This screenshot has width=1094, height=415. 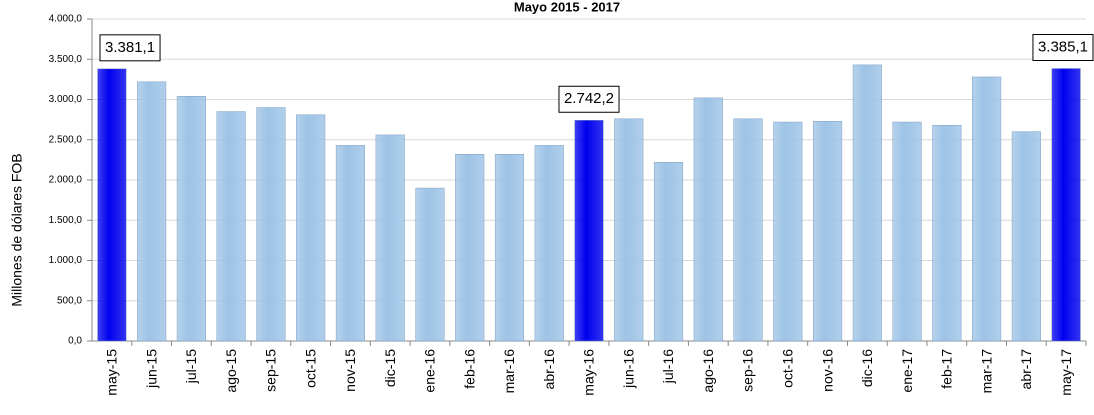 What do you see at coordinates (310, 368) in the screenshot?
I see `x-tick-label: oct-15` at bounding box center [310, 368].